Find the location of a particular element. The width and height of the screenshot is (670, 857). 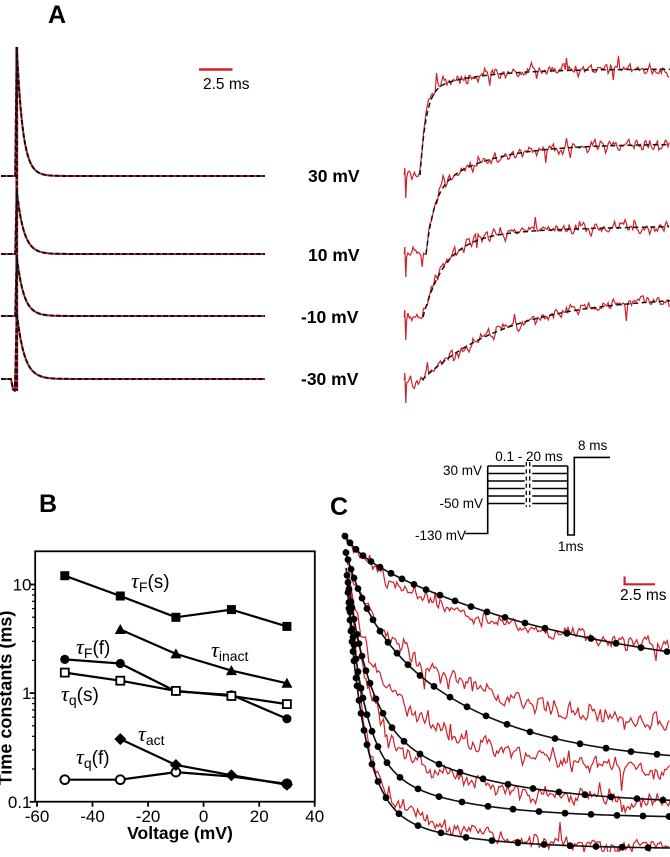

svg-text: -20 is located at coordinates (148, 816).